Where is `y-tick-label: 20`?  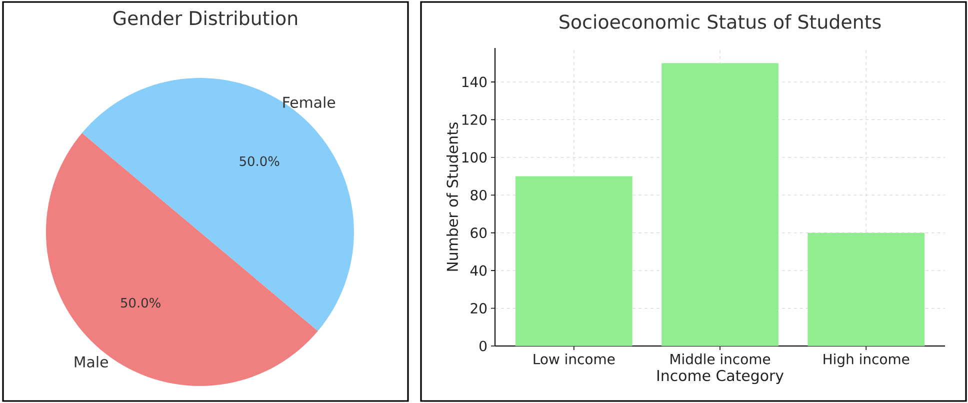 y-tick-label: 20 is located at coordinates (478, 308).